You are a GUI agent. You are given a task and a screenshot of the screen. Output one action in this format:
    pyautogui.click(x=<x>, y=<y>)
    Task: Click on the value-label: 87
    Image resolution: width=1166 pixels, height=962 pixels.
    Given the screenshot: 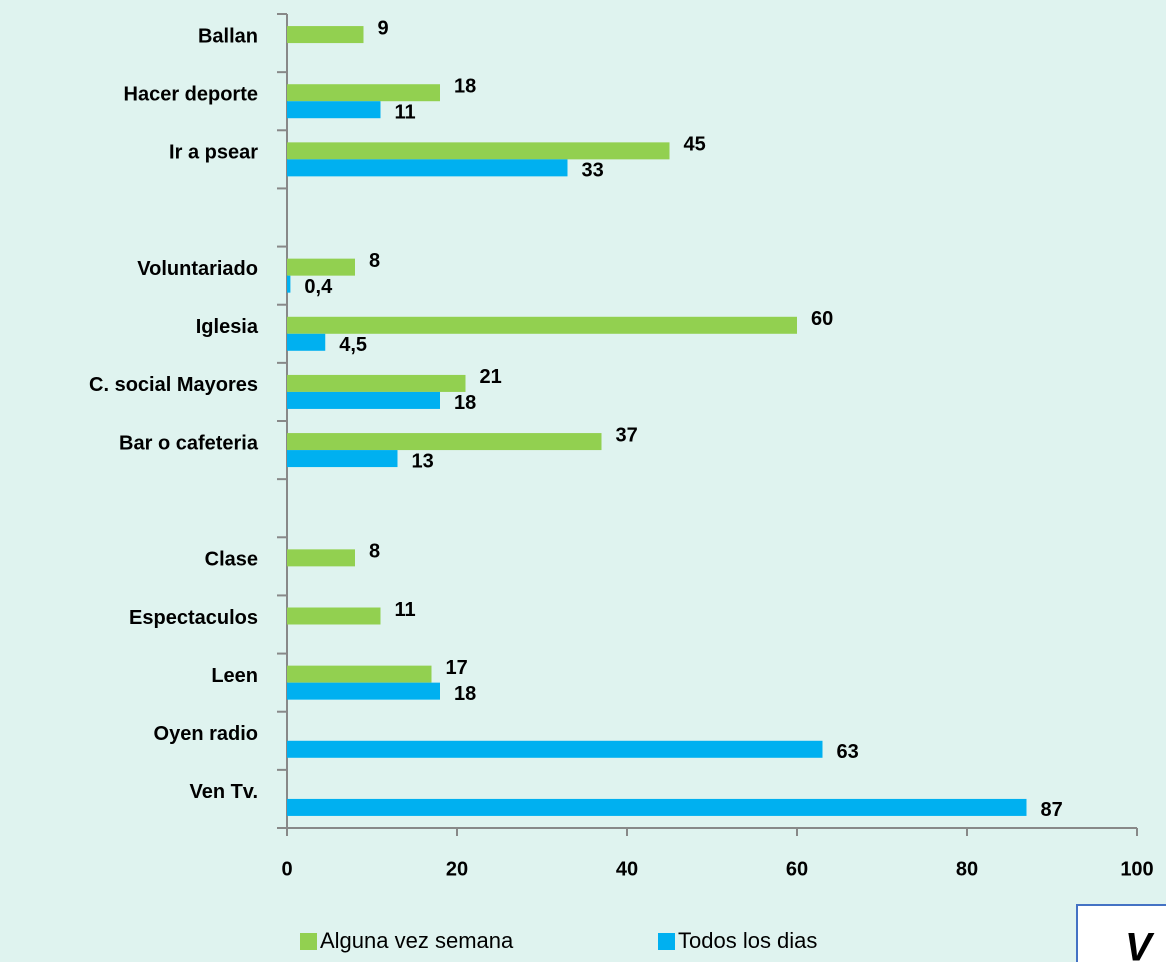 What is the action you would take?
    pyautogui.click(x=1052, y=810)
    